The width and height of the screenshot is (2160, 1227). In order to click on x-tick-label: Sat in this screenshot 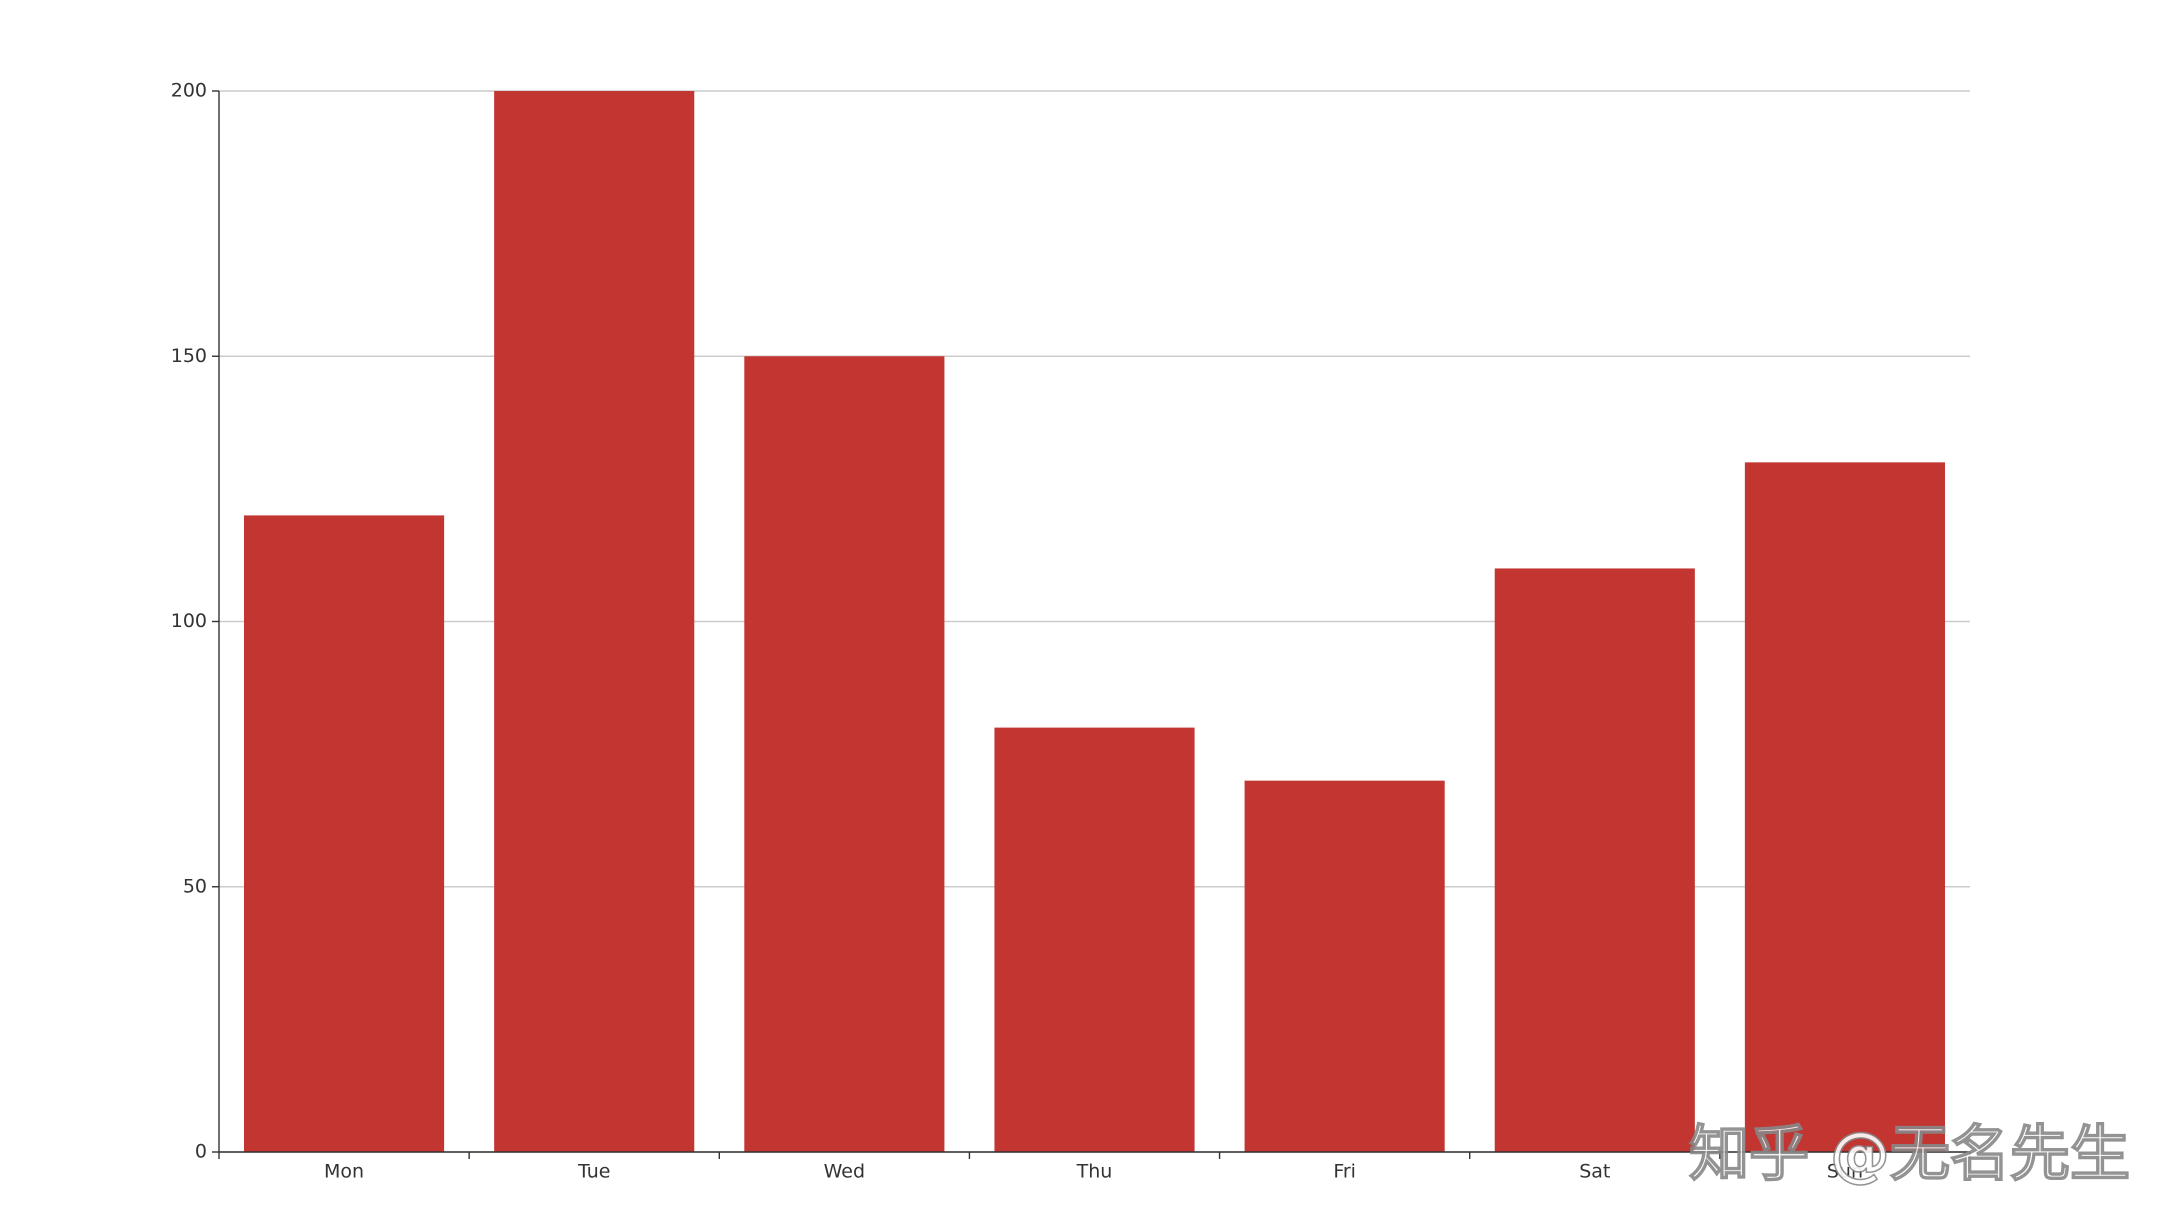, I will do `click(1594, 1172)`.